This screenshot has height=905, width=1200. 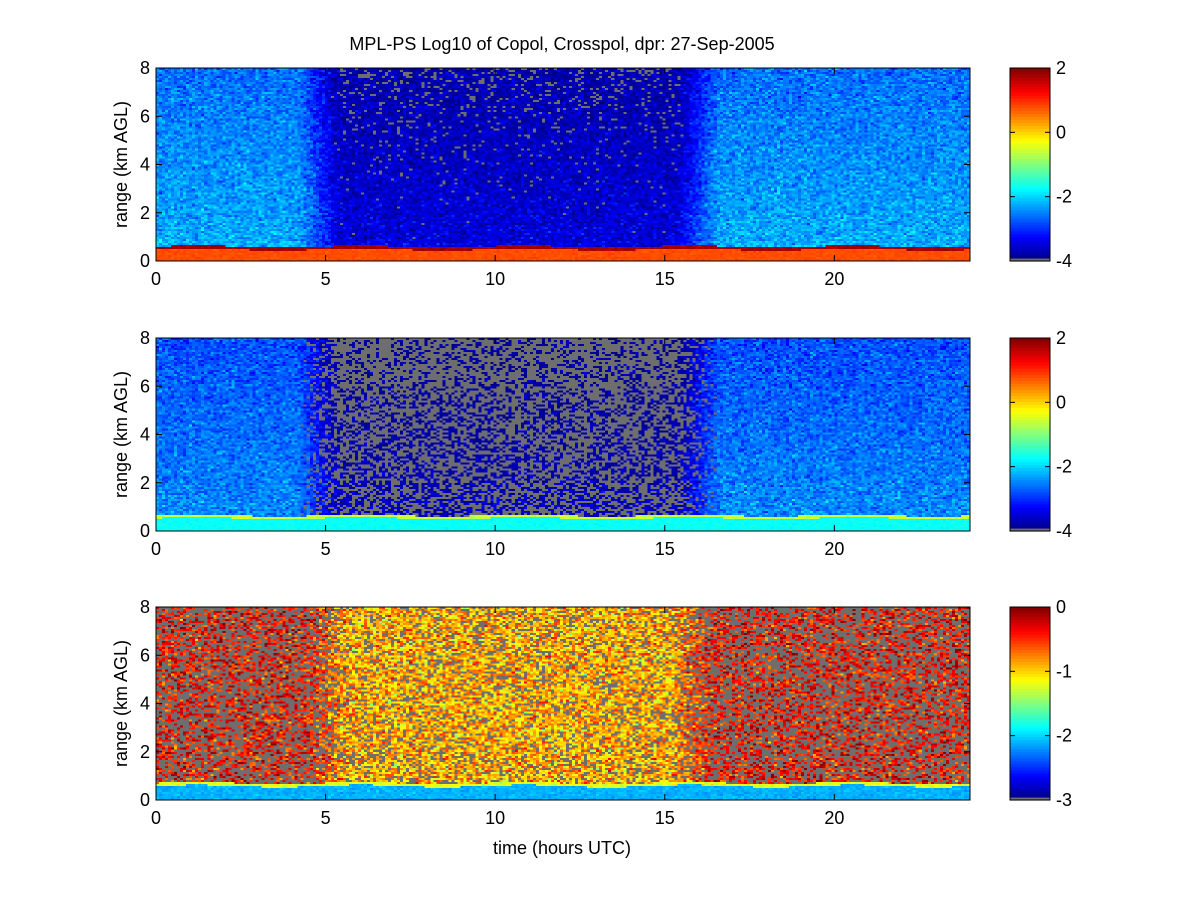 What do you see at coordinates (1061, 338) in the screenshot?
I see `colorbar-tick-label: 2` at bounding box center [1061, 338].